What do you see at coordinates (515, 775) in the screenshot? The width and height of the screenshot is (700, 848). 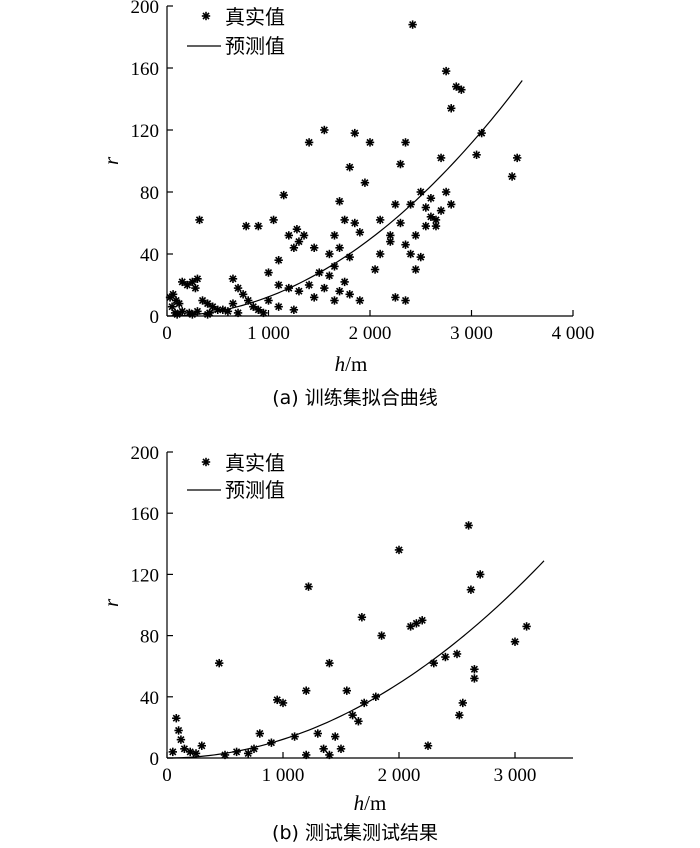 I see `x-tick-label: 3 000` at bounding box center [515, 775].